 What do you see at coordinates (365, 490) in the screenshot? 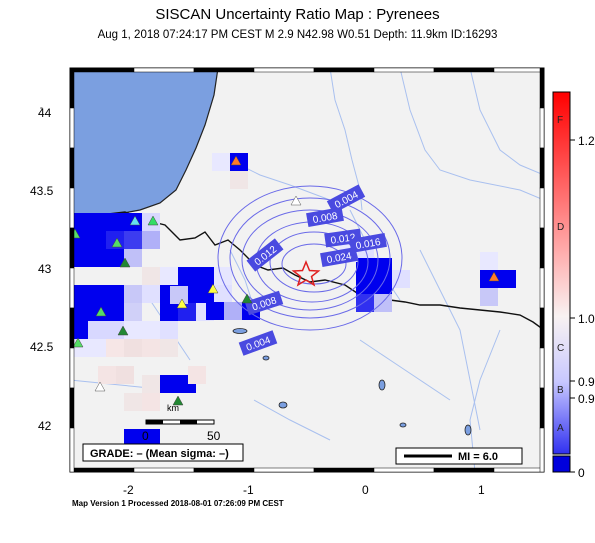
I see `lon-tick-label: 0` at bounding box center [365, 490].